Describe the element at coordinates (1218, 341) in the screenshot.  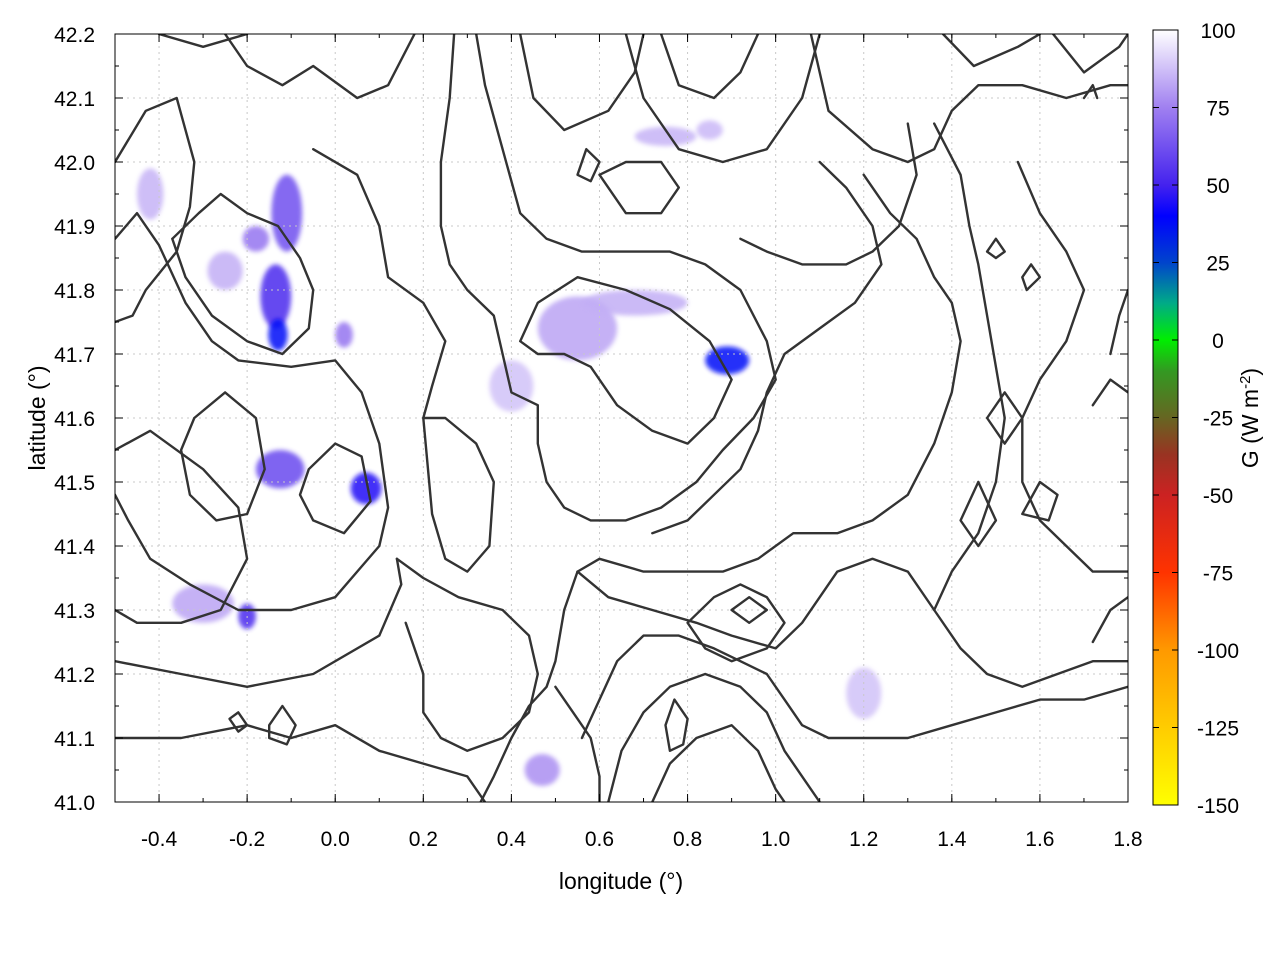
I see `colorbar-tick-label-4: 0` at that location.